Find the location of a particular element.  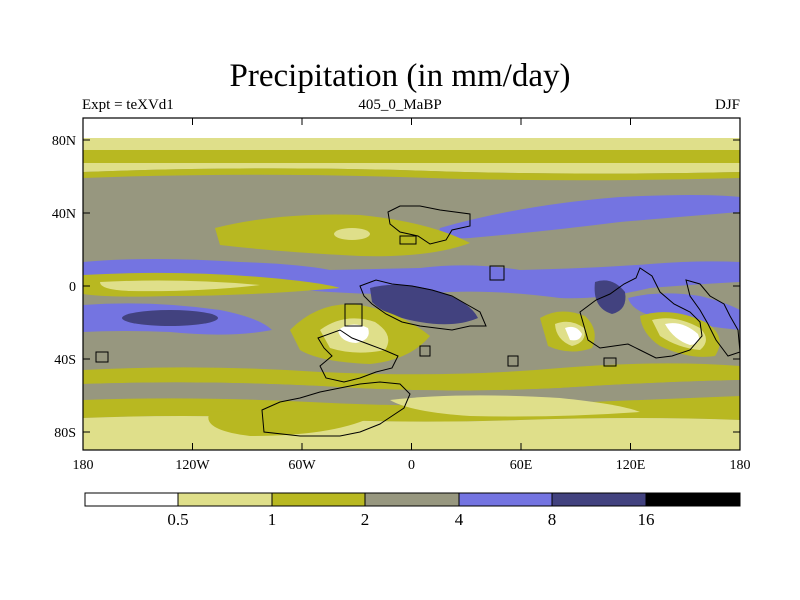

lat-label: 0 is located at coordinates (72, 287).